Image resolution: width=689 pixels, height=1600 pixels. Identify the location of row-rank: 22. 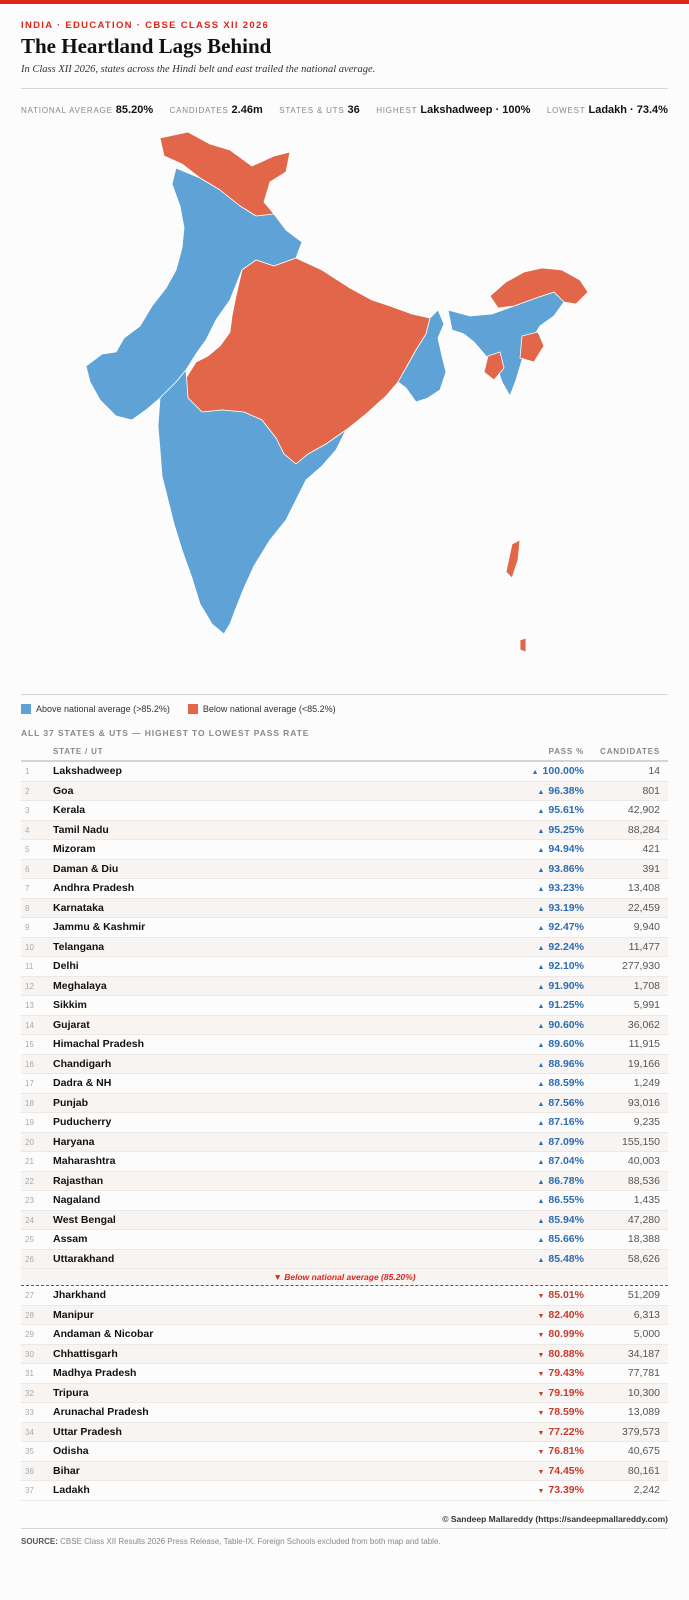
(29, 1181).